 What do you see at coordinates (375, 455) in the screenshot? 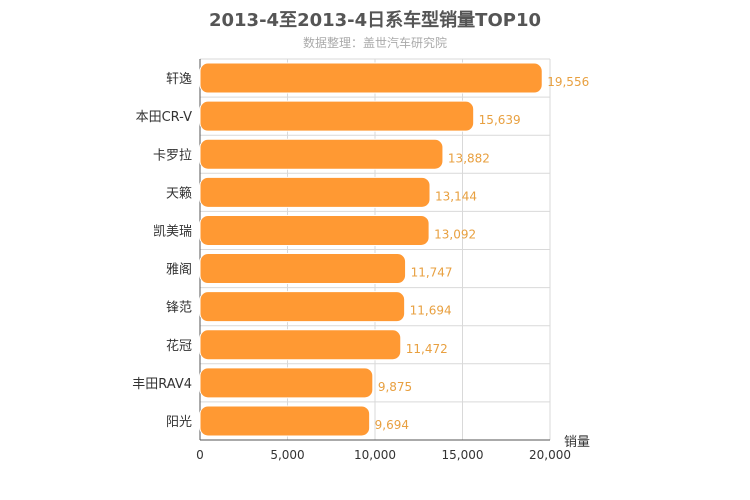
I see `x-tick-label: 10,000` at bounding box center [375, 455].